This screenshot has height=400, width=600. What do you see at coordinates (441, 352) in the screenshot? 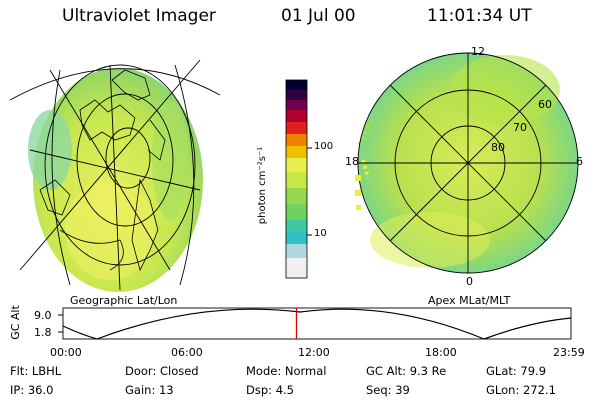
I see `altitude-xtick-1800: 18:00` at bounding box center [441, 352].